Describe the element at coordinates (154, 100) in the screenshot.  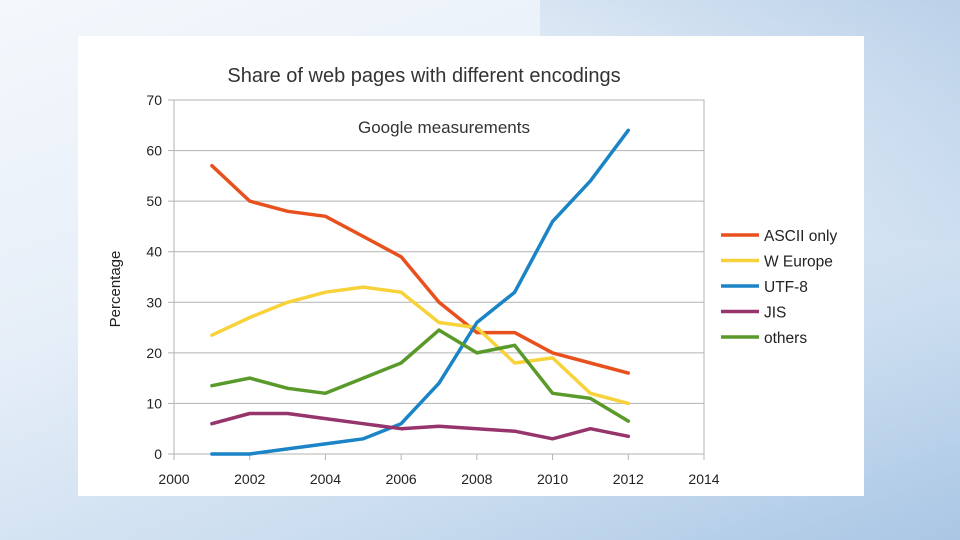
I see `y-tick-label-70: 70` at that location.